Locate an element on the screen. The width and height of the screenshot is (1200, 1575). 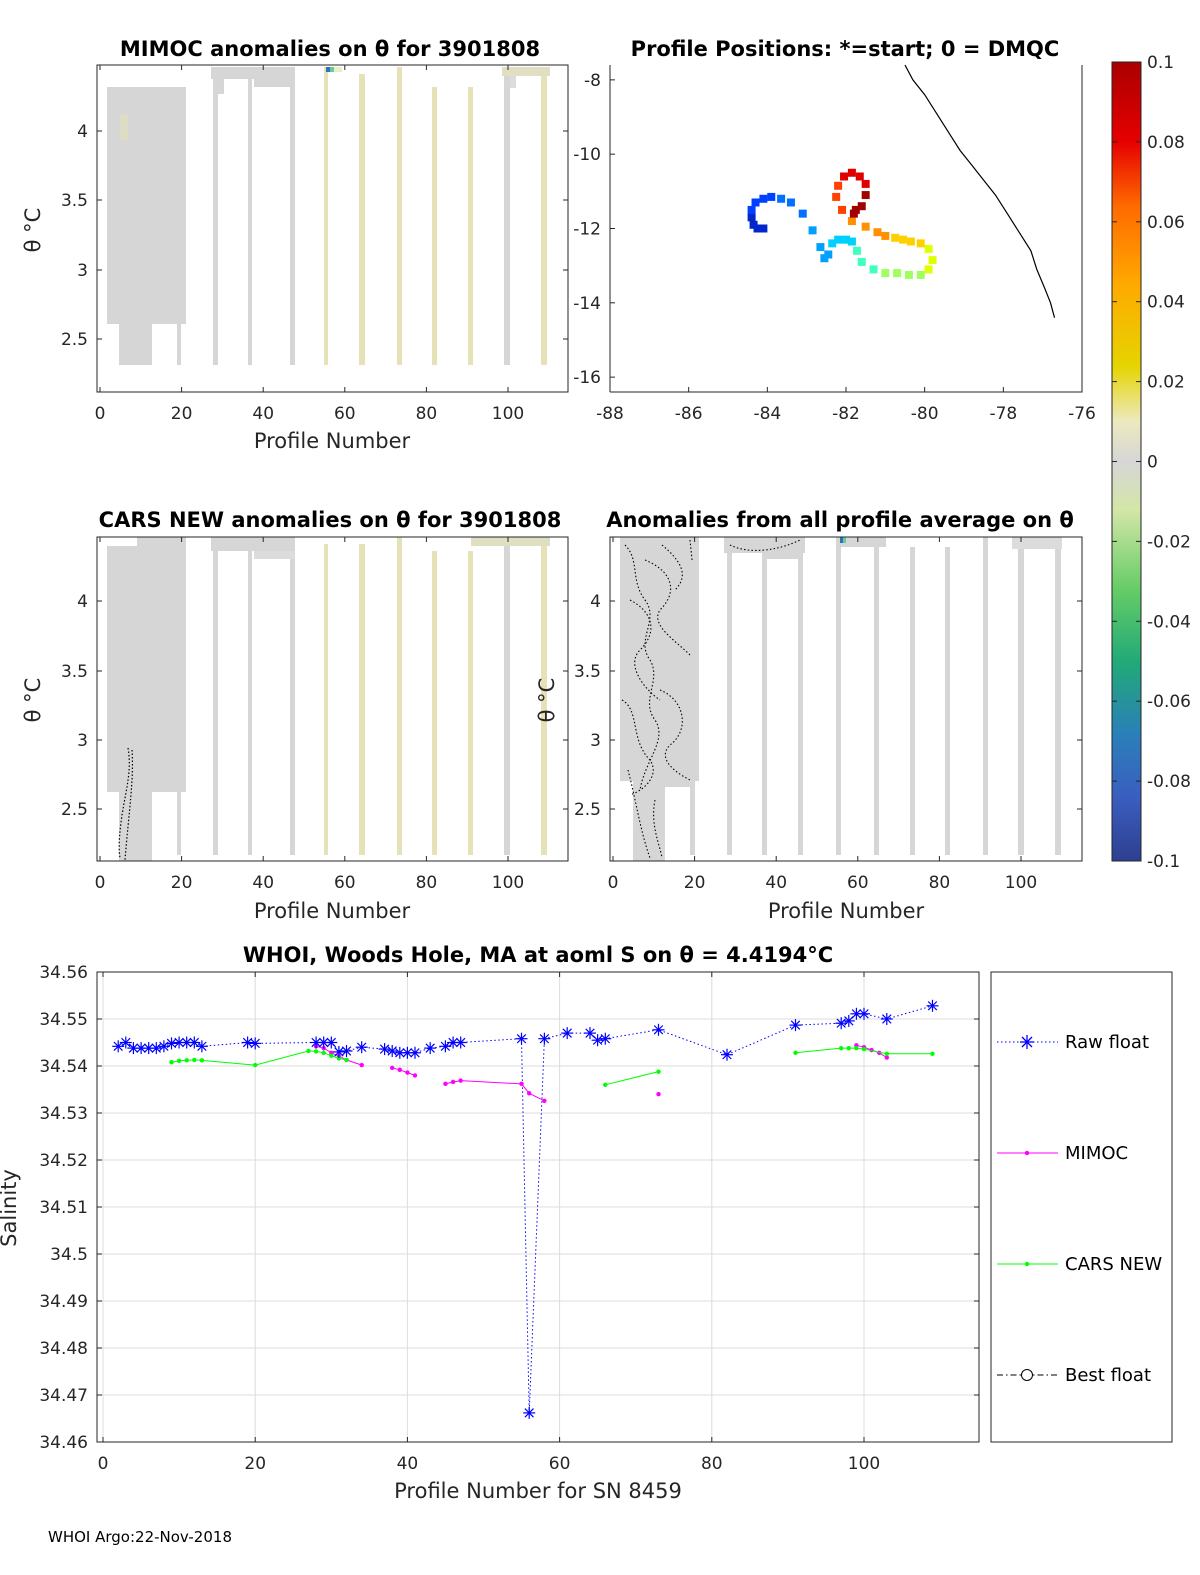
mimoc-title: MIMOC anomalies on θ for 3901808 is located at coordinates (330, 49).